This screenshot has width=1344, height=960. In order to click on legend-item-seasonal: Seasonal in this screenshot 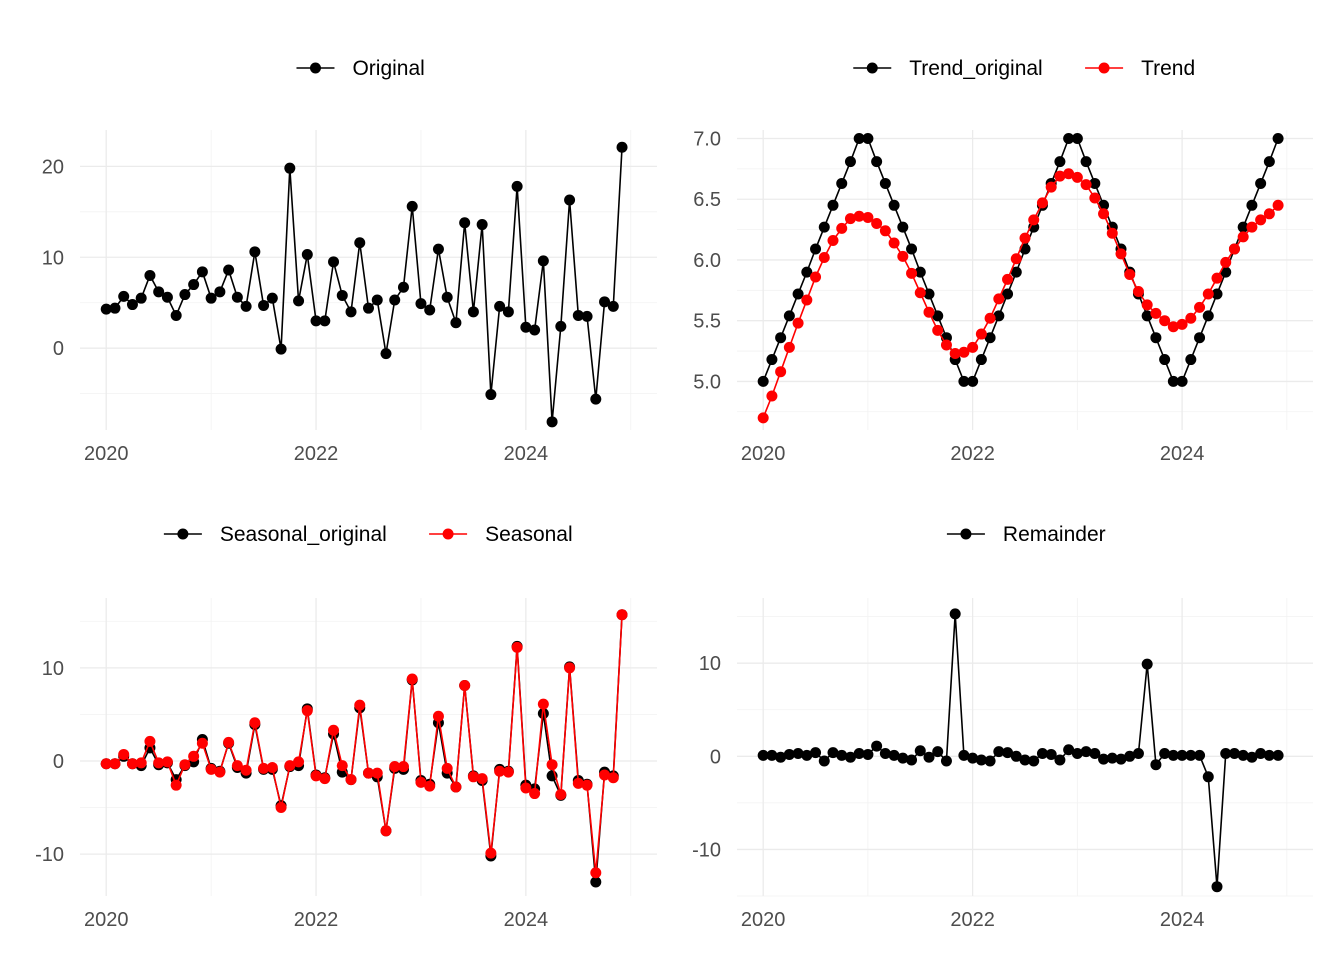, I will do `click(501, 534)`.